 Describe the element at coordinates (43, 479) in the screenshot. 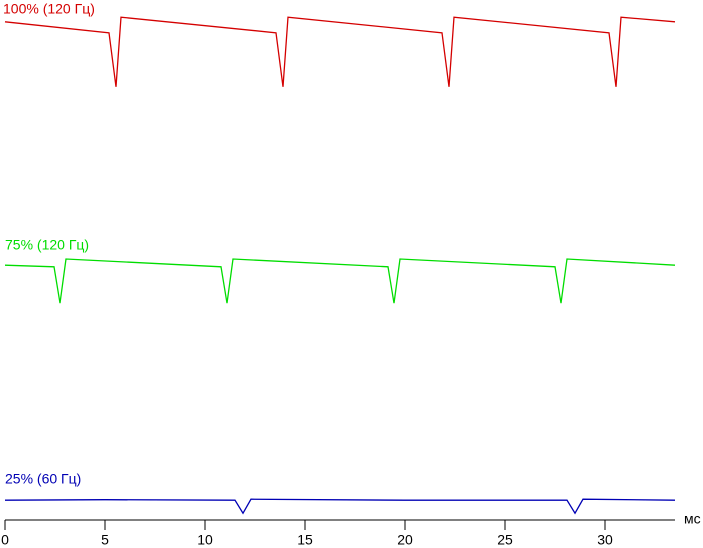

I see `series-label: 25% (60 Гц)` at that location.